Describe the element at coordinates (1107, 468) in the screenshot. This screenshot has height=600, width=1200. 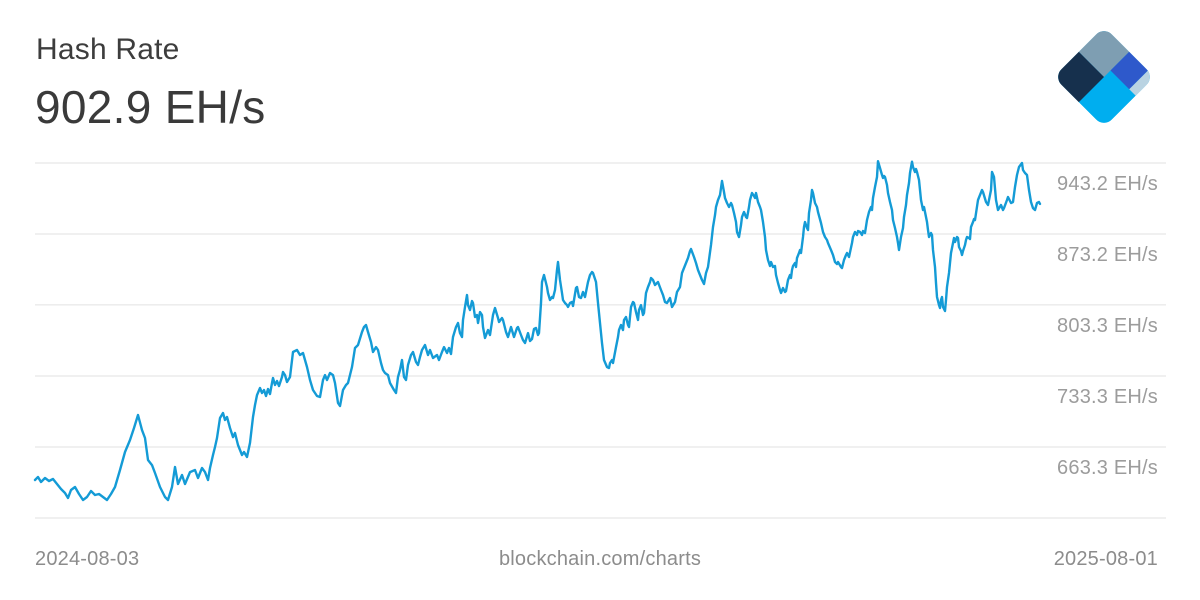
I see `y-axis-tick-label: 663.3 EH/s` at that location.